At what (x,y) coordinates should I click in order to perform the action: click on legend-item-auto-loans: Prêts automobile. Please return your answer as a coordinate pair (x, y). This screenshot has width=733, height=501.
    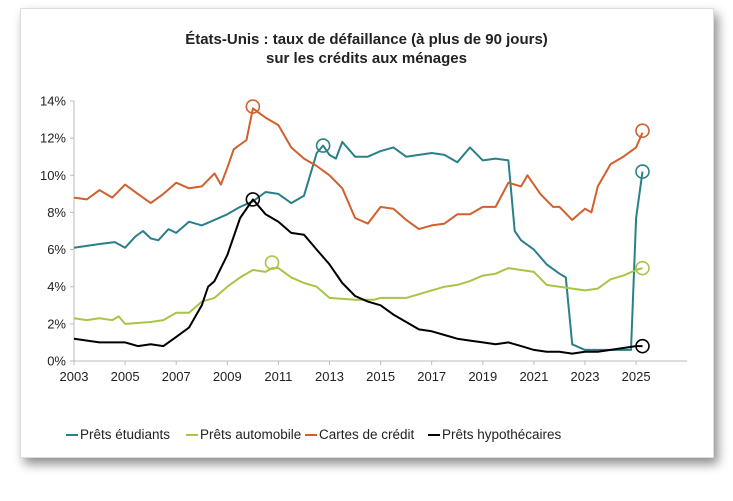
    Looking at the image, I should click on (243, 434).